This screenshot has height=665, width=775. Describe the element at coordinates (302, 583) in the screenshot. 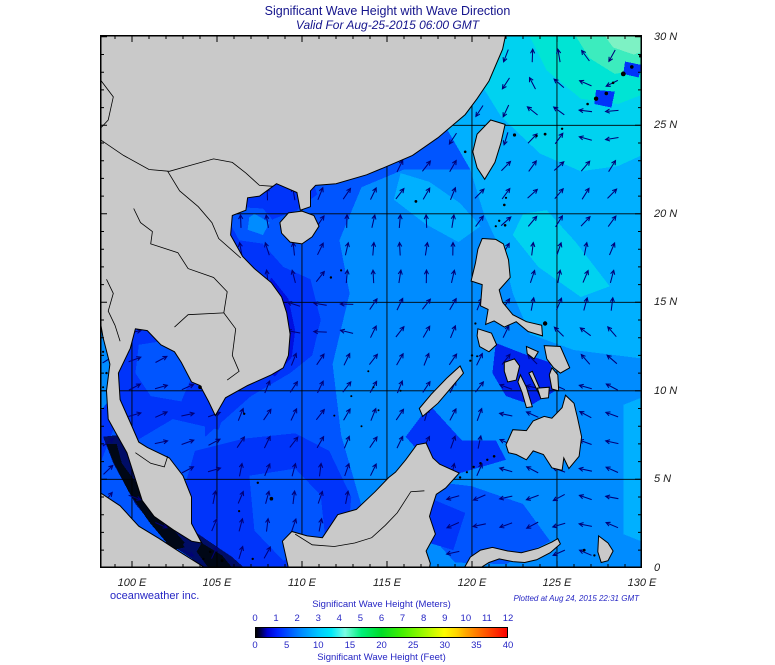

I see `lon-tick-label: 110 E` at that location.